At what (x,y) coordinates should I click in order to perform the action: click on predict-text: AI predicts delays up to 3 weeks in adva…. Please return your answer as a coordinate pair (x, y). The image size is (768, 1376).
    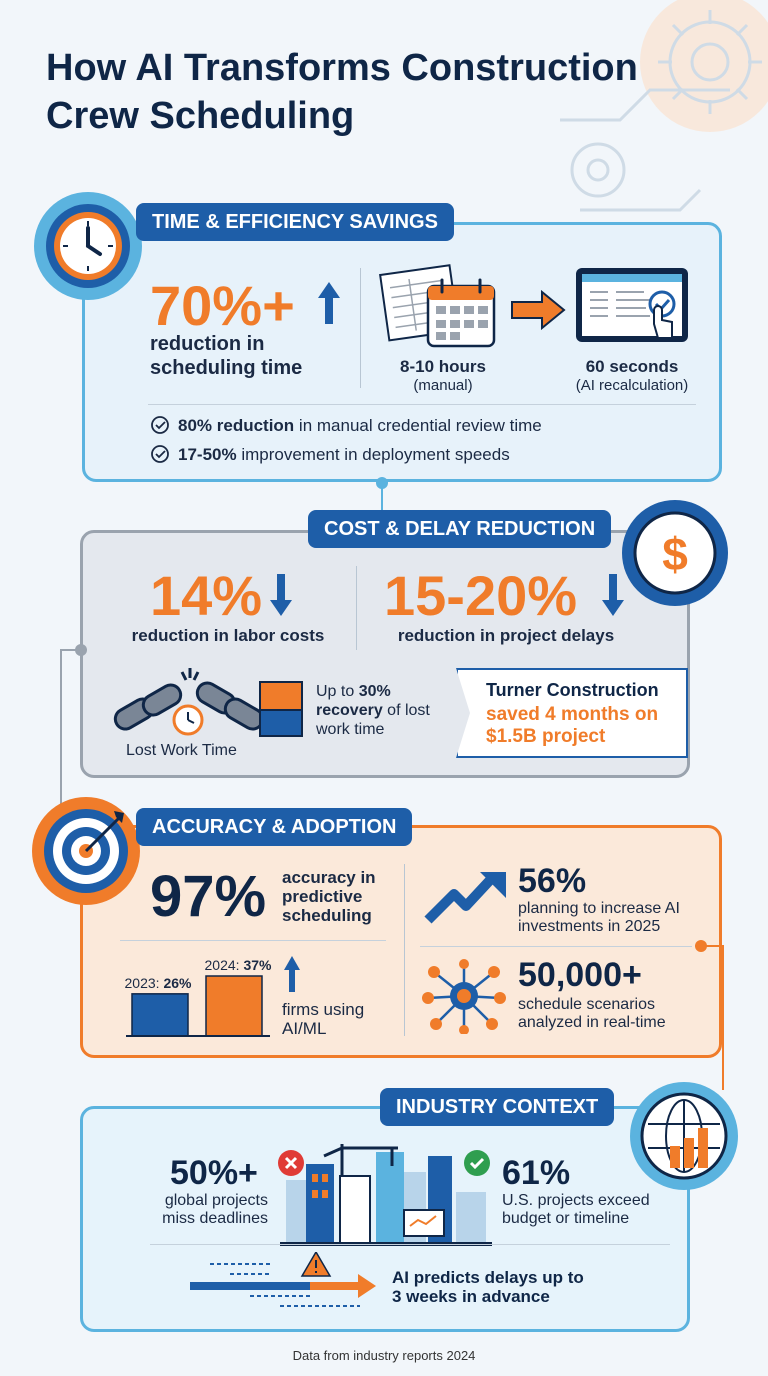
    Looking at the image, I should click on (488, 1287).